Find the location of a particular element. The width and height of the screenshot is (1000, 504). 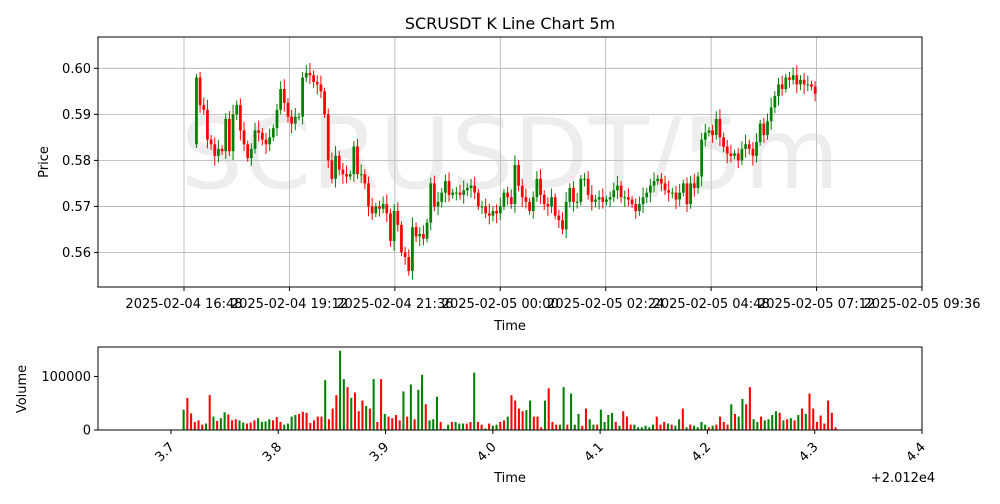

volume-x-tick-label: 4.4 is located at coordinates (916, 452).